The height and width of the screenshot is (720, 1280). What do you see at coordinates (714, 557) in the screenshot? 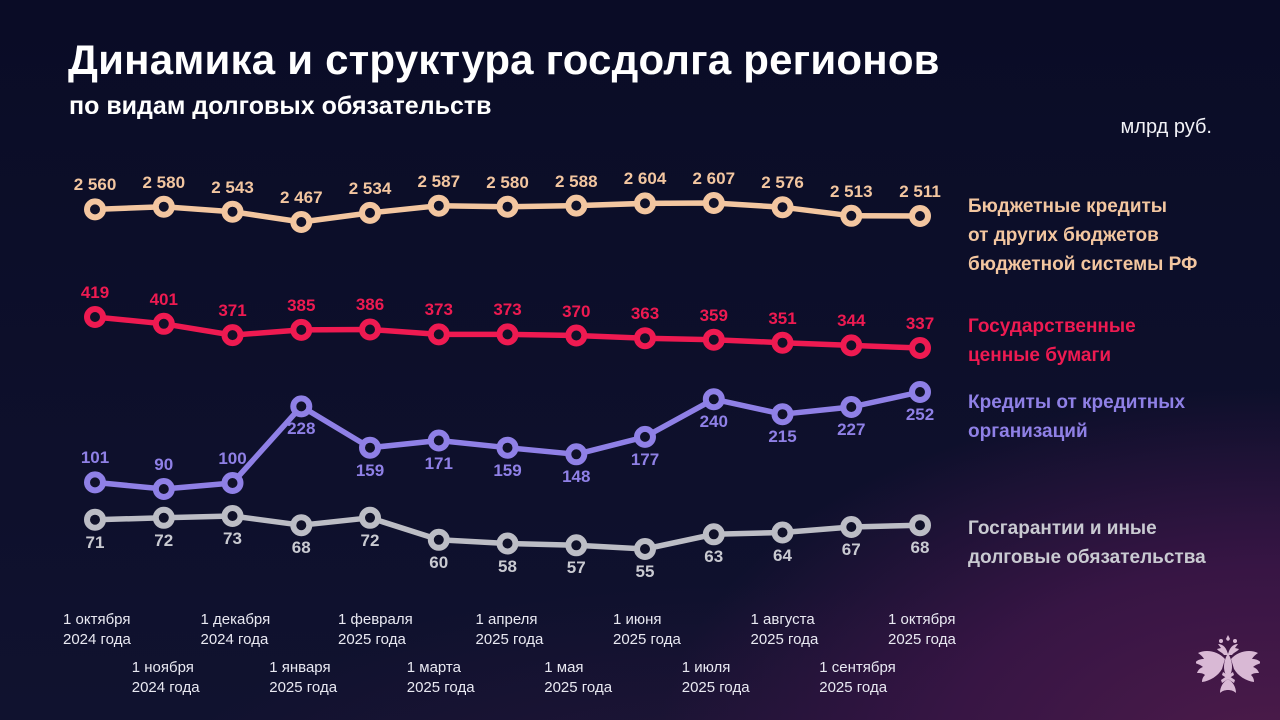
I see `value-label: 63` at bounding box center [714, 557].